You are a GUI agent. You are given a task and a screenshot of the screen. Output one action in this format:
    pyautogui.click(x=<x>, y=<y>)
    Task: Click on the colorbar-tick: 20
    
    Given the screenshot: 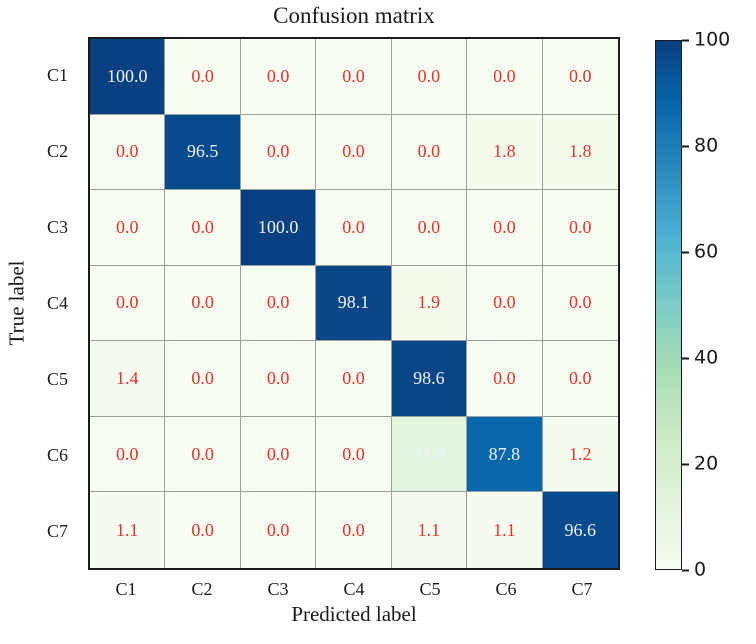 What is the action you would take?
    pyautogui.click(x=700, y=463)
    